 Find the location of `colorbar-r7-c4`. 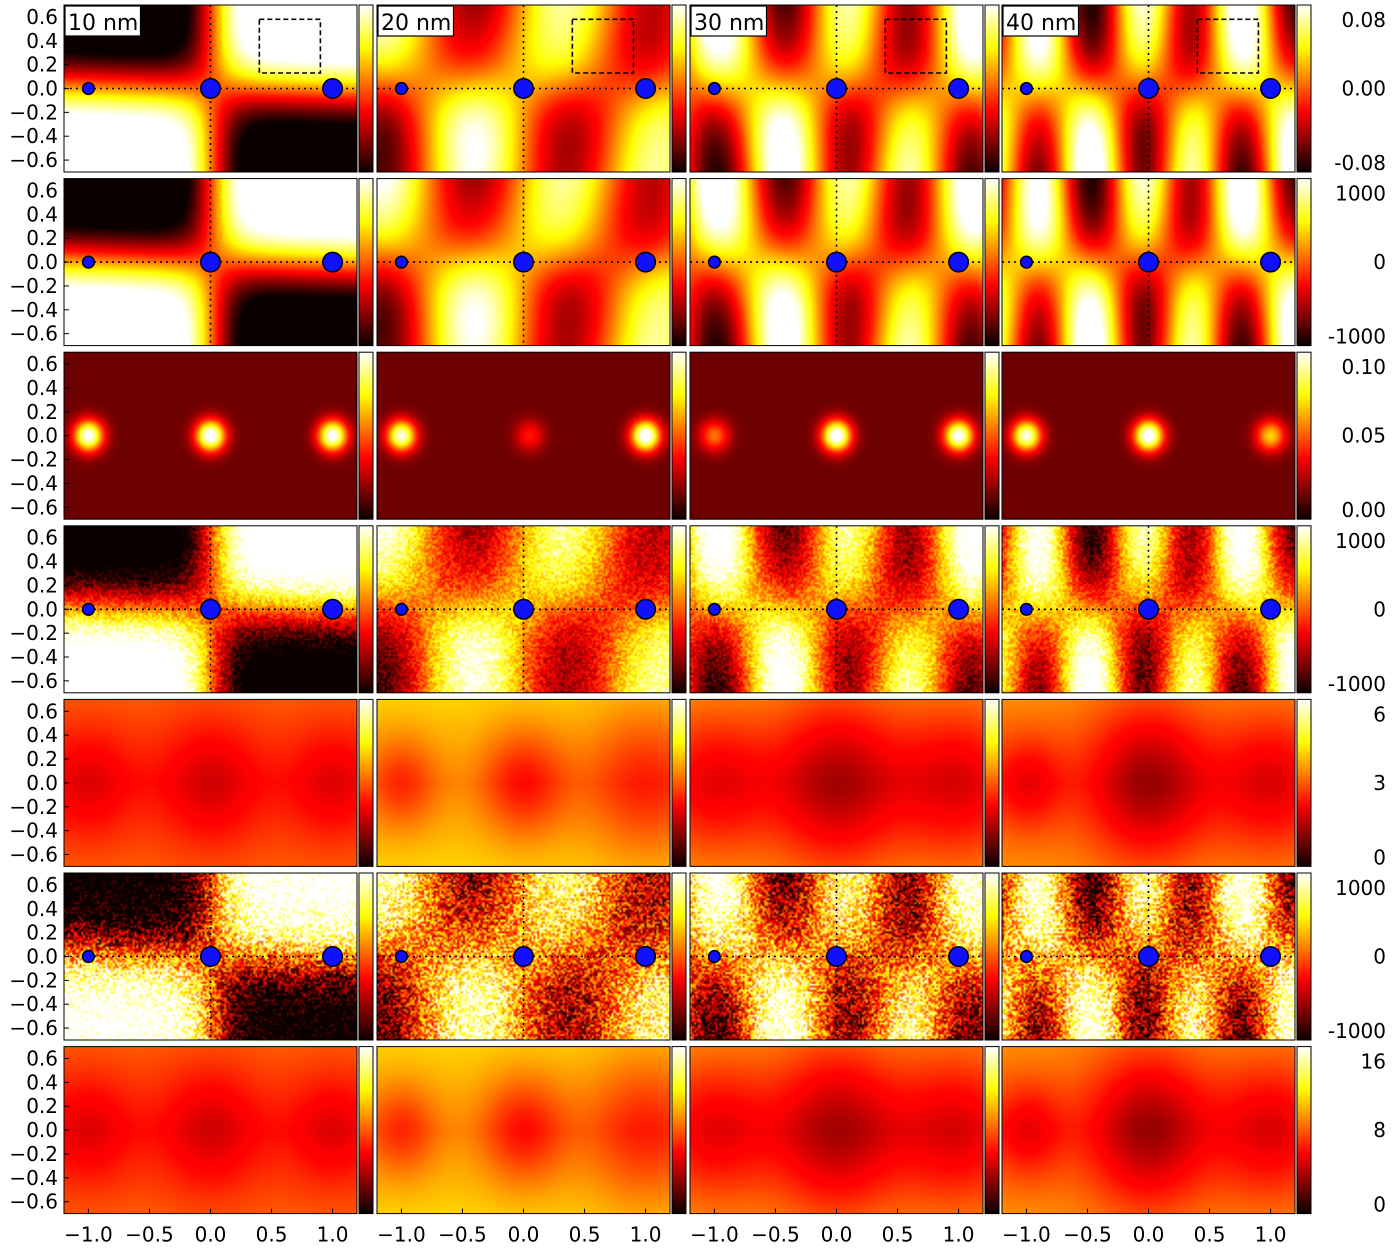

colorbar-r7-c4 is located at coordinates (1304, 1130).